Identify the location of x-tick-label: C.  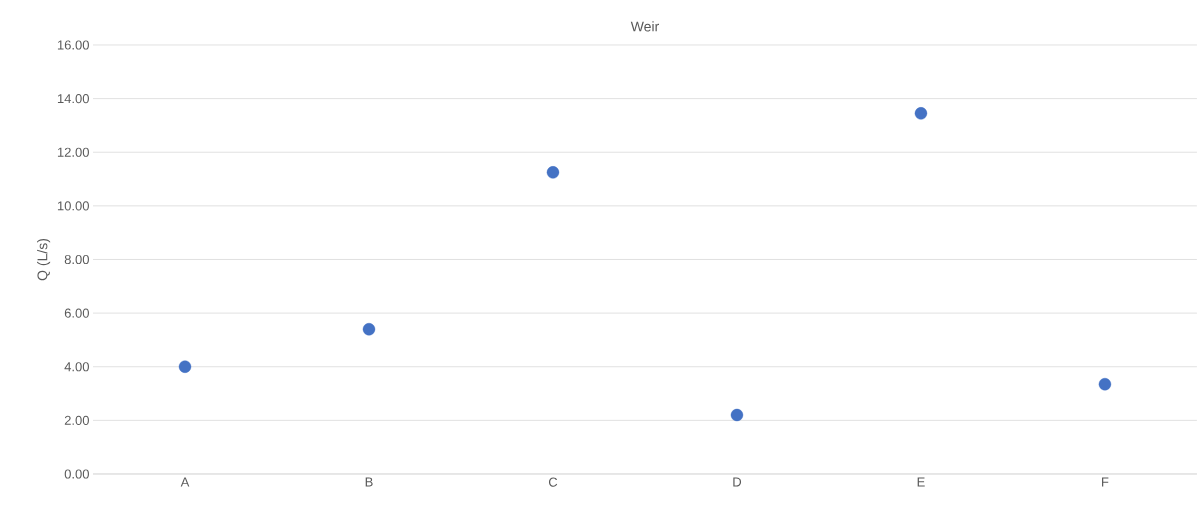
(553, 482).